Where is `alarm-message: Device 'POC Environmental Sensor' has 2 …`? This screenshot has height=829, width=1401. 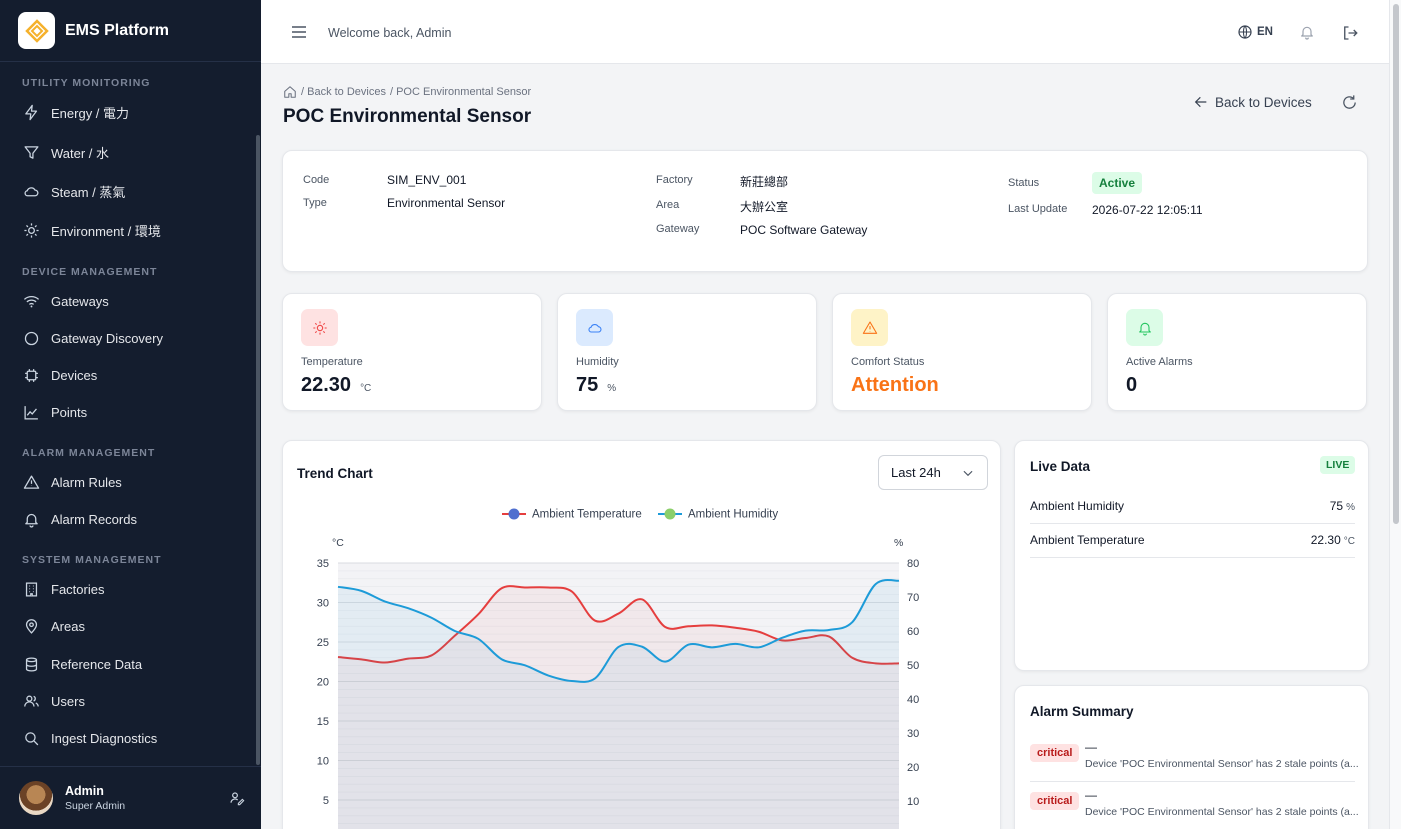
alarm-message: Device 'POC Environmental Sensor' has 2 … is located at coordinates (1222, 812).